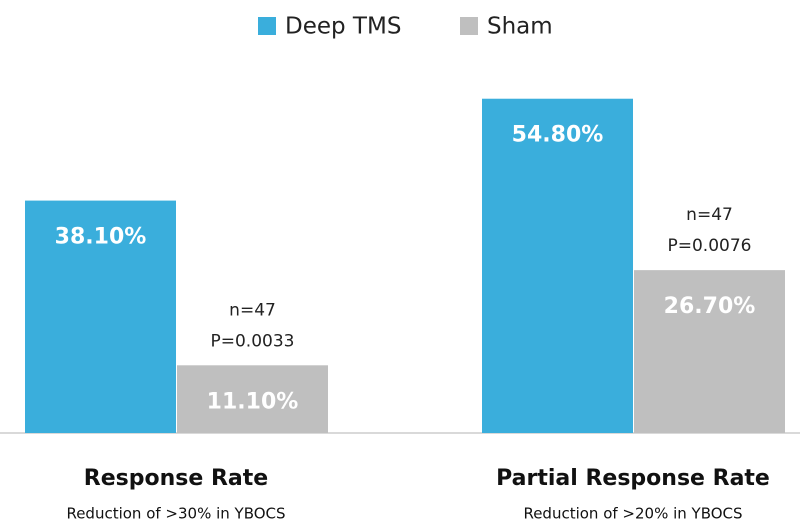  I want to click on value-label: 54.80%, so click(558, 135).